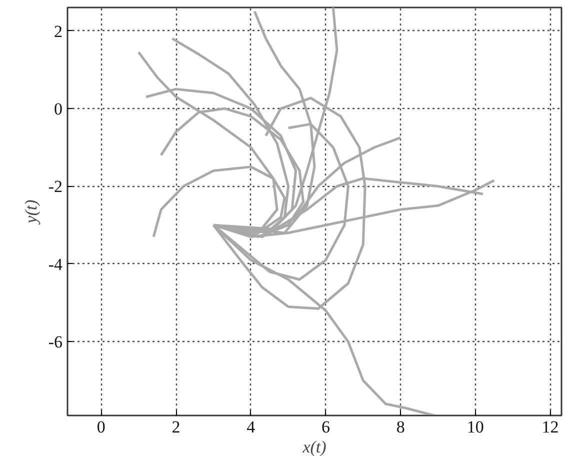 The height and width of the screenshot is (459, 565). What do you see at coordinates (30, 212) in the screenshot?
I see `y-axis-title: y(t)` at bounding box center [30, 212].